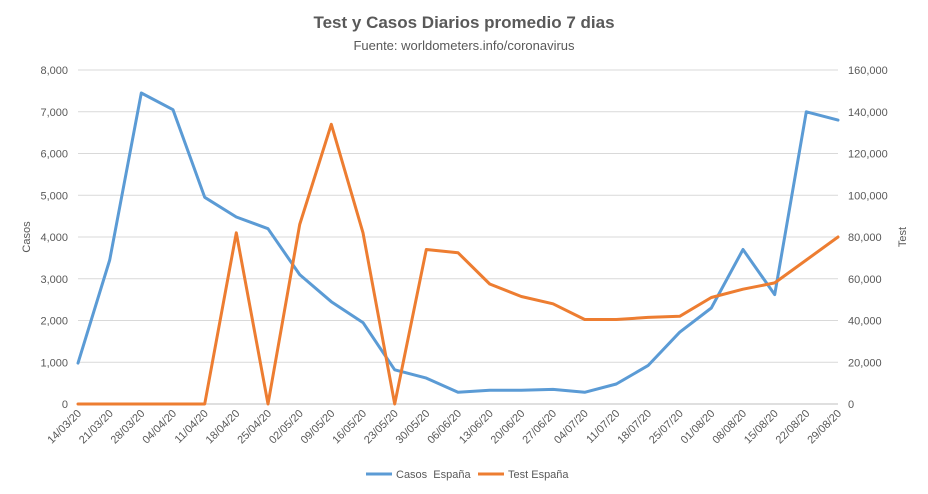  Describe the element at coordinates (54, 155) in the screenshot. I see `left-tick-label: 6,000` at that location.